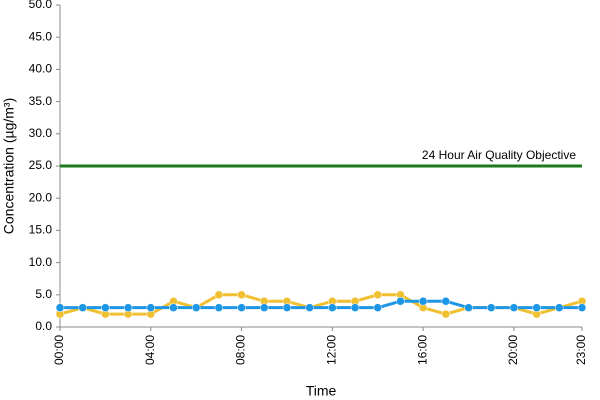 Image resolution: width=600 pixels, height=400 pixels. Describe the element at coordinates (41, 230) in the screenshot. I see `y-tick-label: 15.0` at that location.